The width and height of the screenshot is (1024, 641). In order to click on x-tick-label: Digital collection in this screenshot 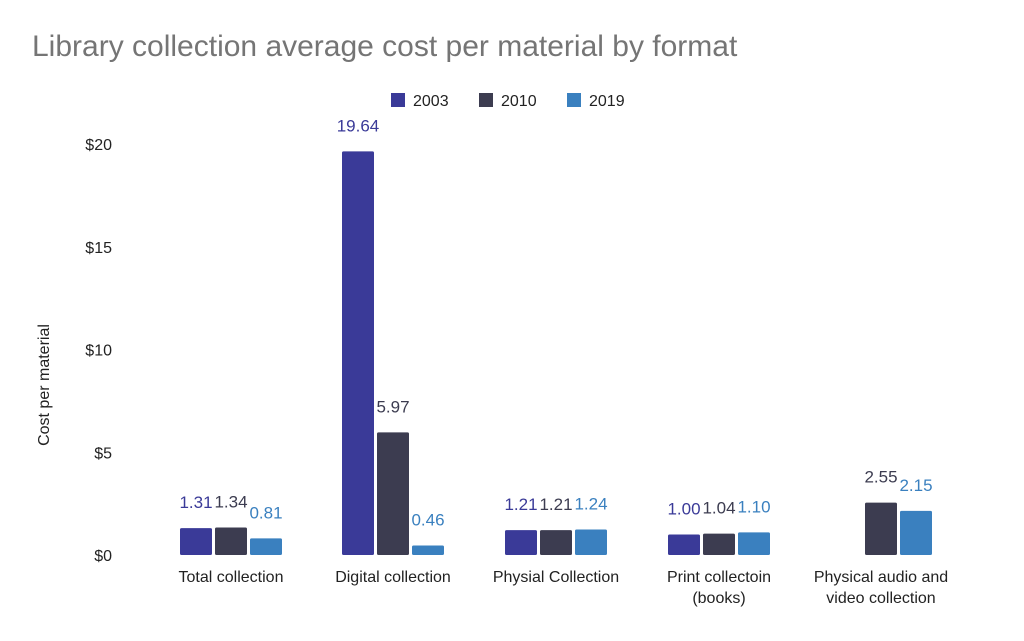, I will do `click(393, 577)`.